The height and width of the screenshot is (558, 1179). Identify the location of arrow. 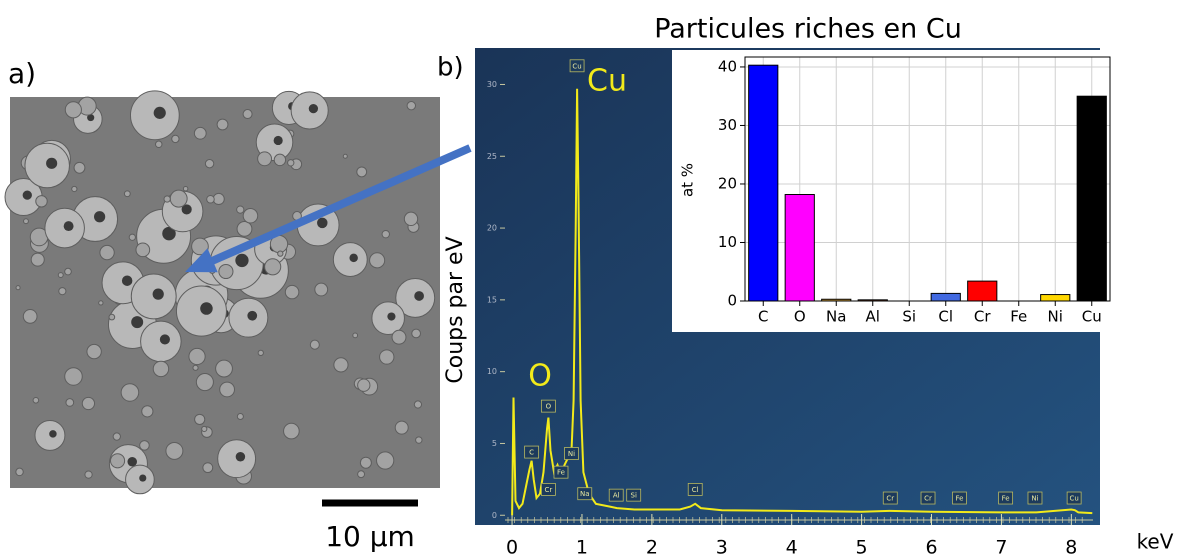
(341, 204).